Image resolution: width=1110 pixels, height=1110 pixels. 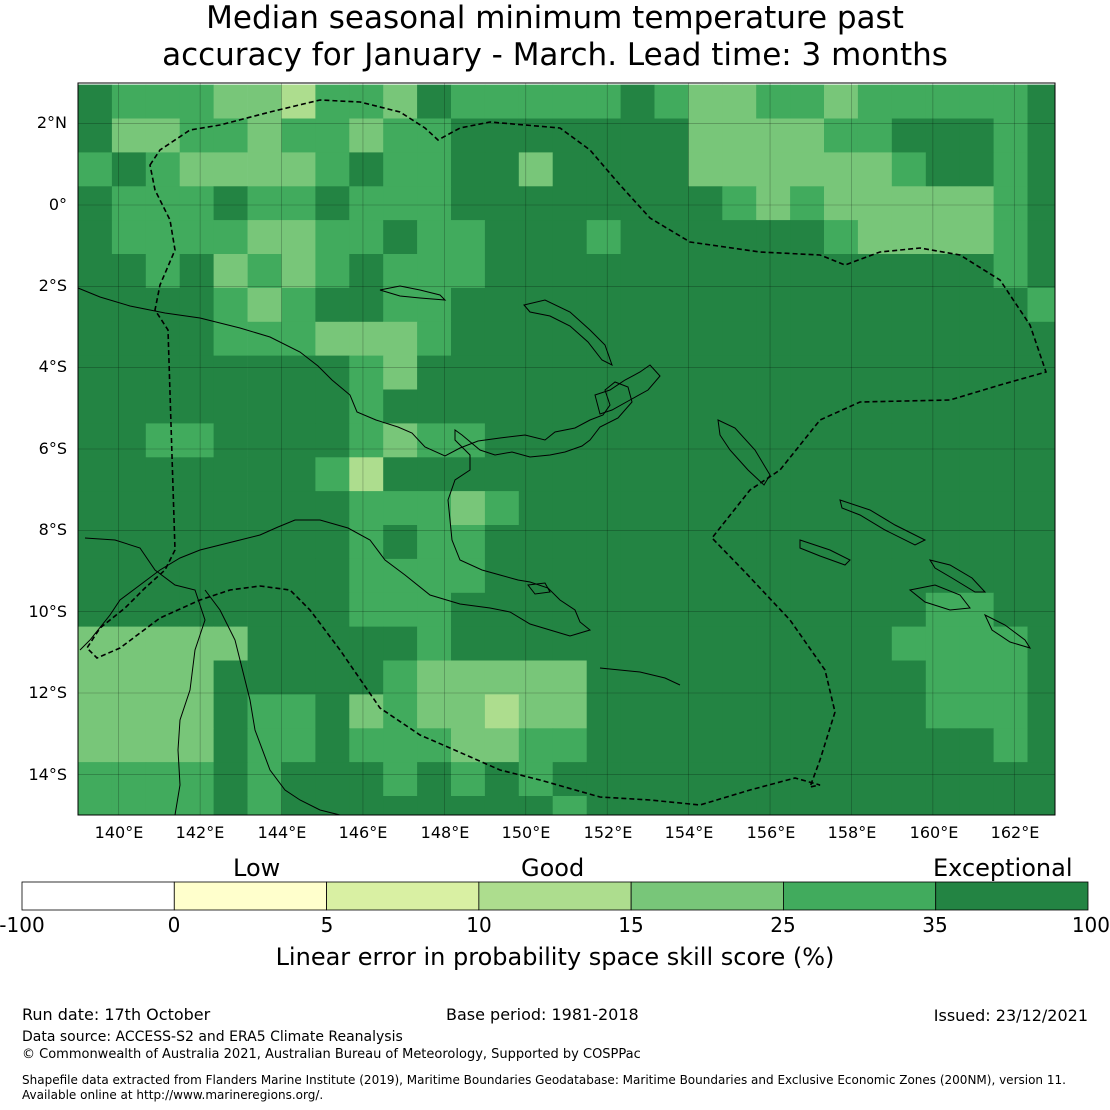 What do you see at coordinates (608, 832) in the screenshot?
I see `lon-label: 152°E` at bounding box center [608, 832].